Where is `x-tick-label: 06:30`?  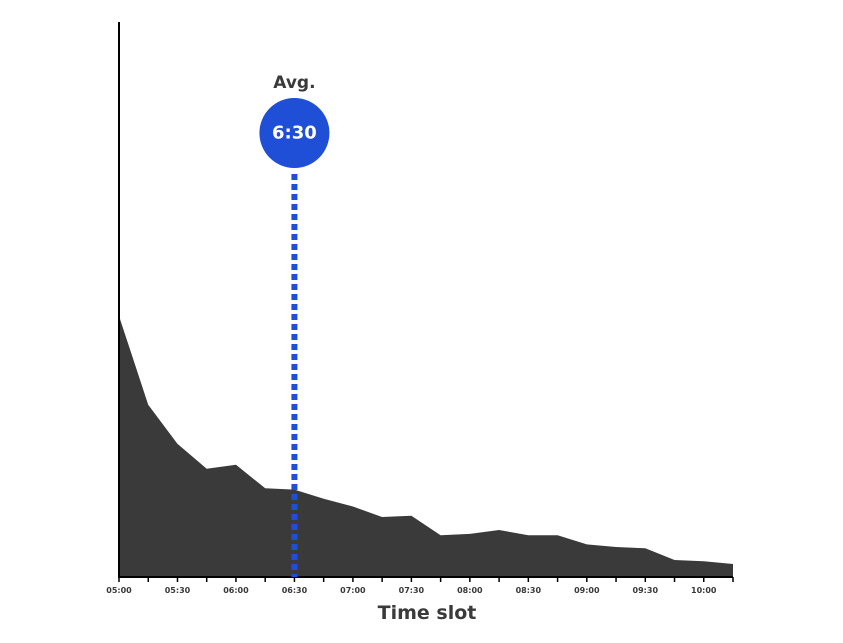 x-tick-label: 06:30 is located at coordinates (295, 590).